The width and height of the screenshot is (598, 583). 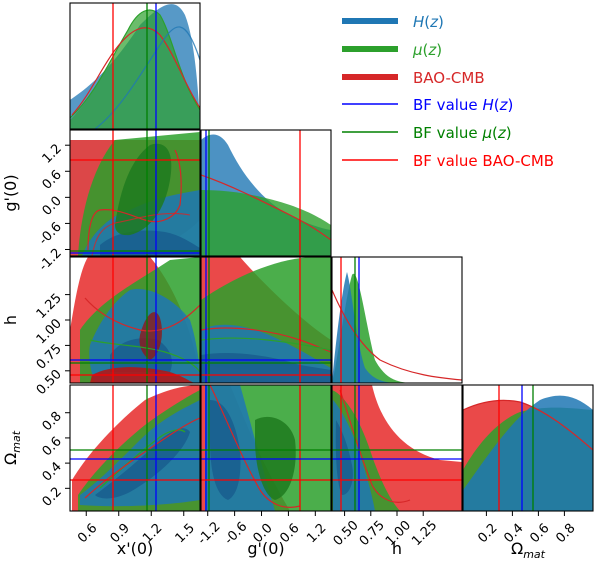 What do you see at coordinates (52, 421) in the screenshot?
I see `y-tick-label-om-3: 0.8` at bounding box center [52, 421].